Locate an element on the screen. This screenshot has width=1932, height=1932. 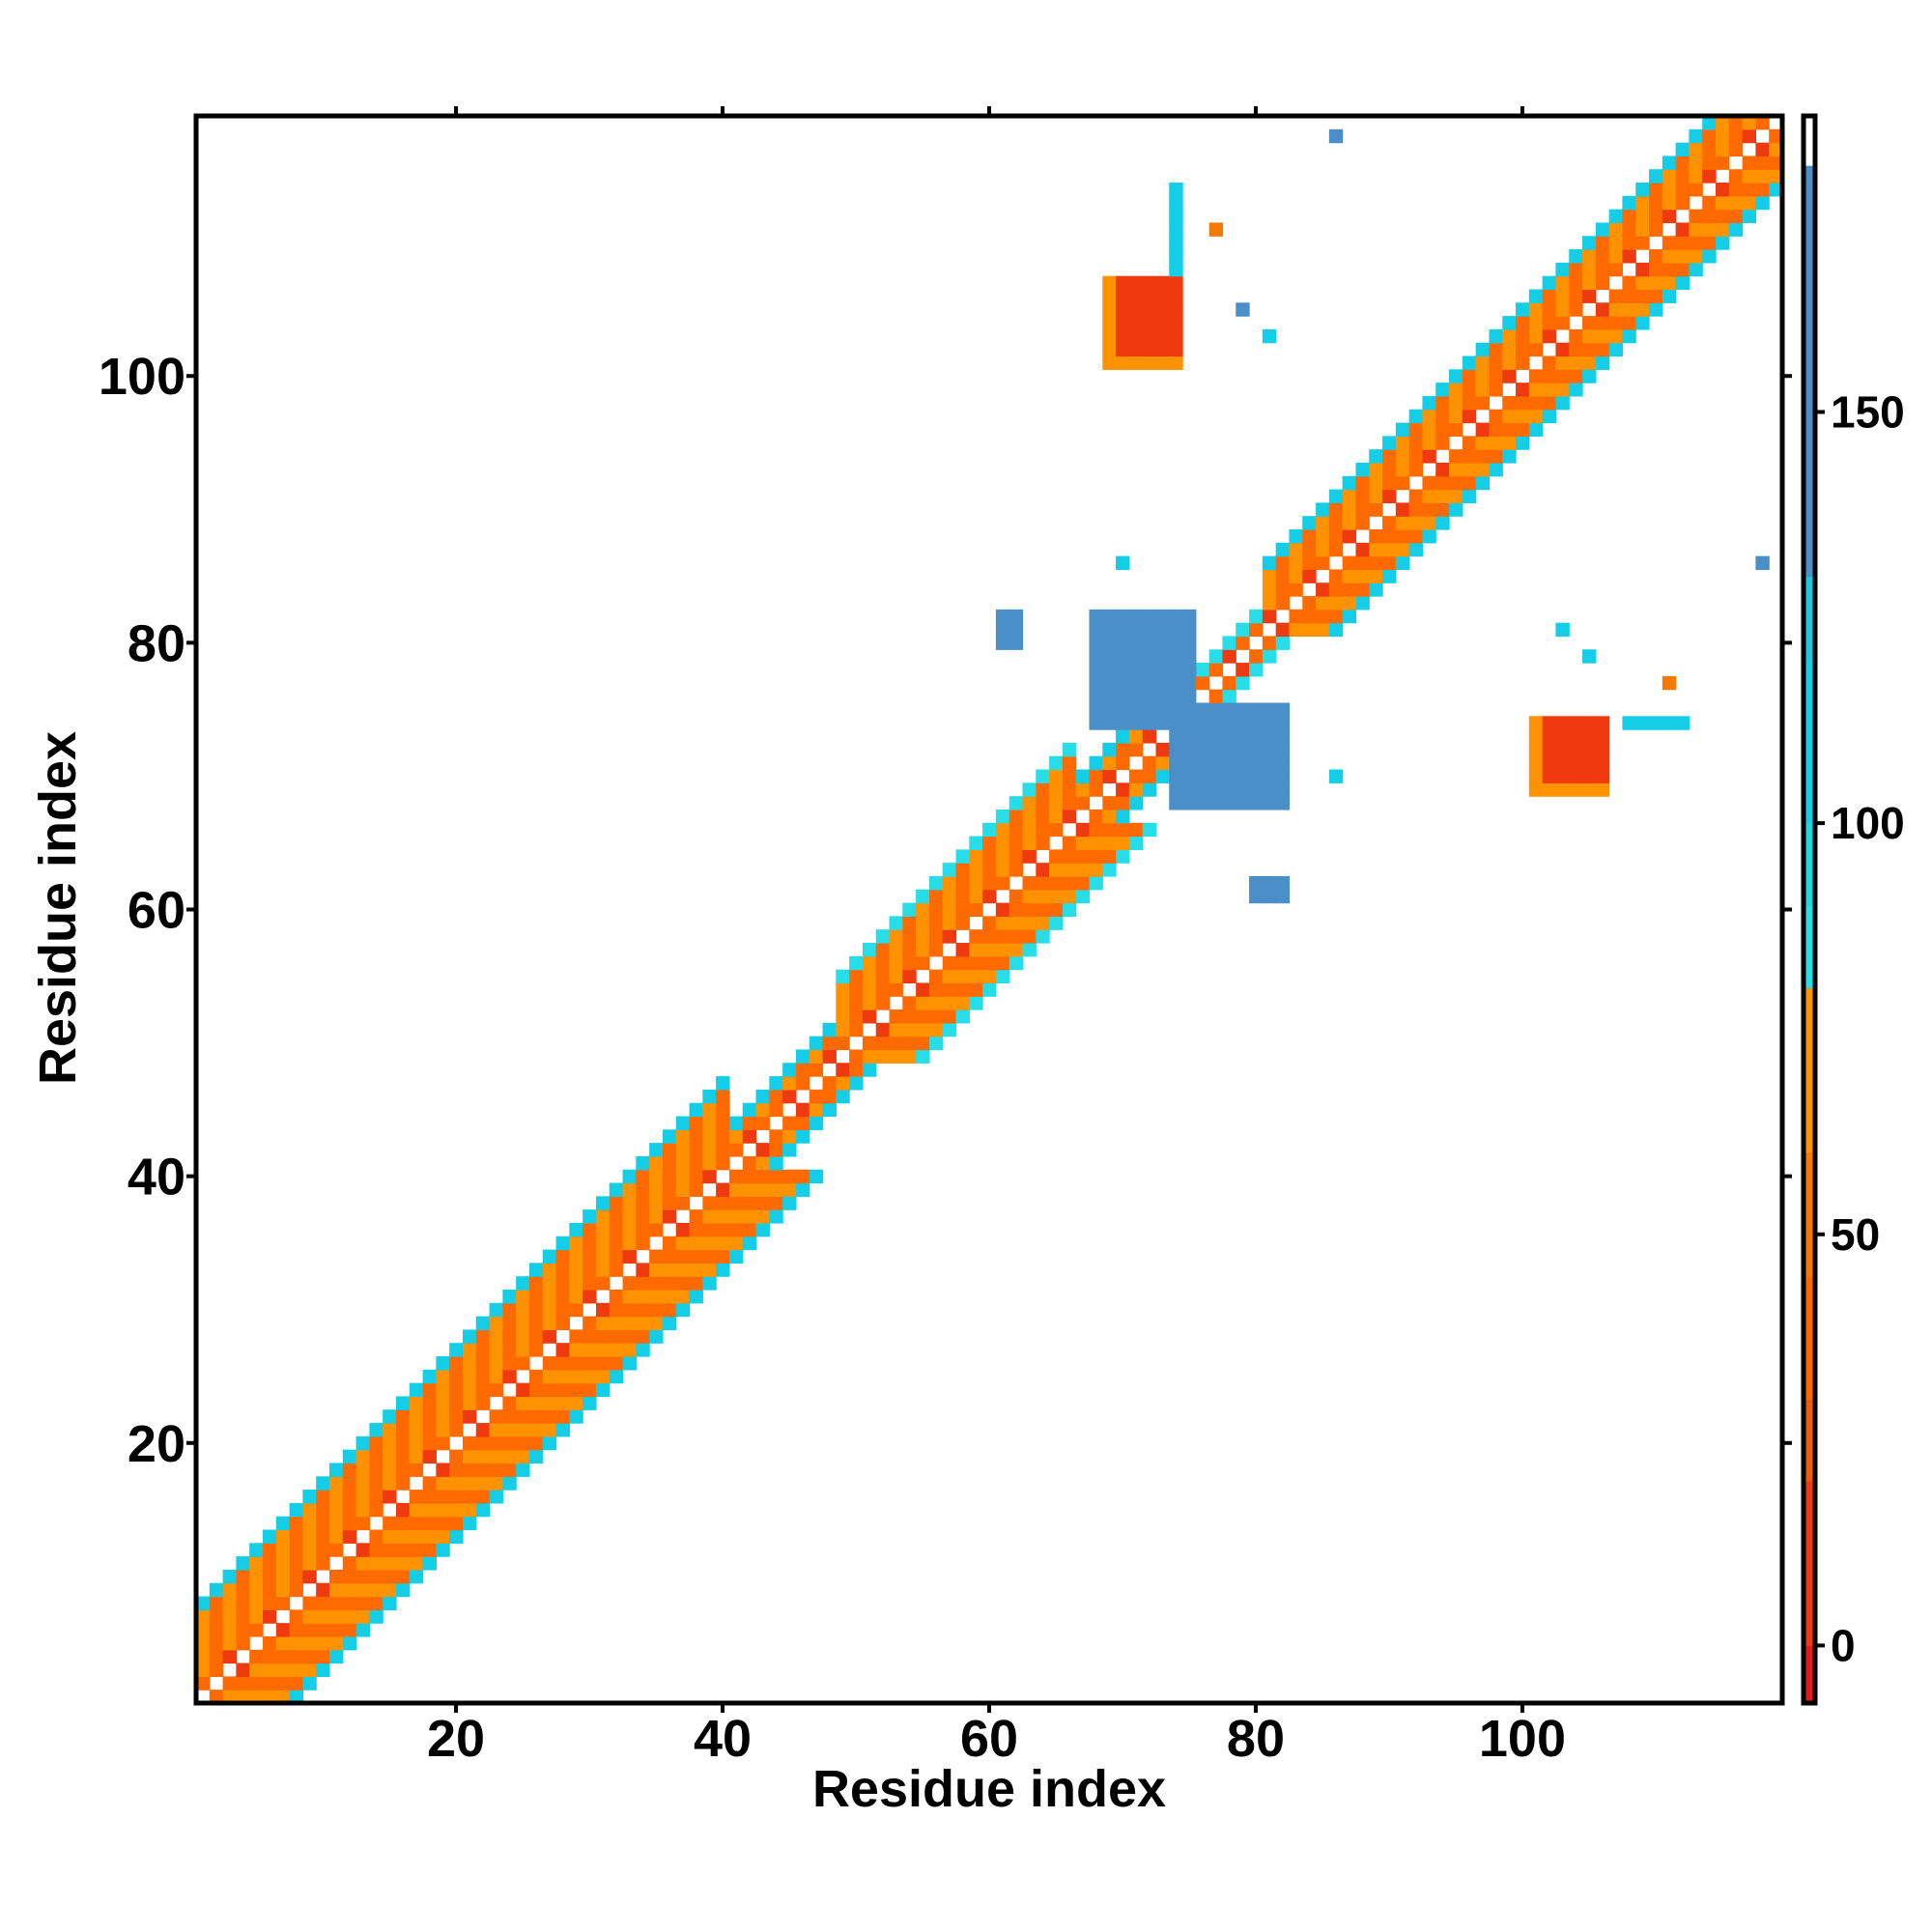
colorbar-band is located at coordinates (1809, 1070).